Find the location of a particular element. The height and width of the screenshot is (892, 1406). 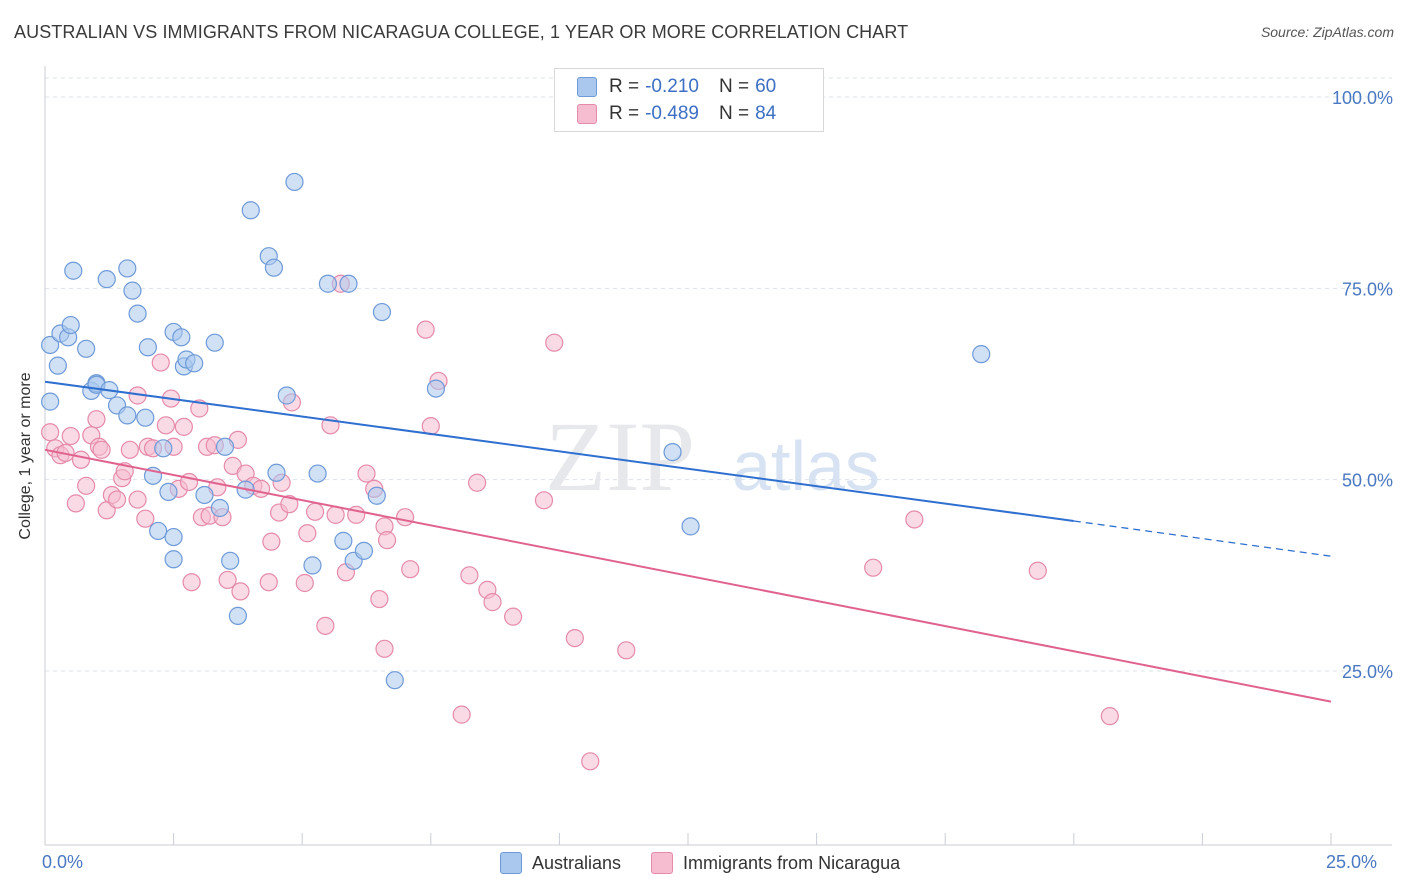

correlation-legend: R = -0.210 N = 60 R = -0.489 N = 84 is located at coordinates (689, 100).